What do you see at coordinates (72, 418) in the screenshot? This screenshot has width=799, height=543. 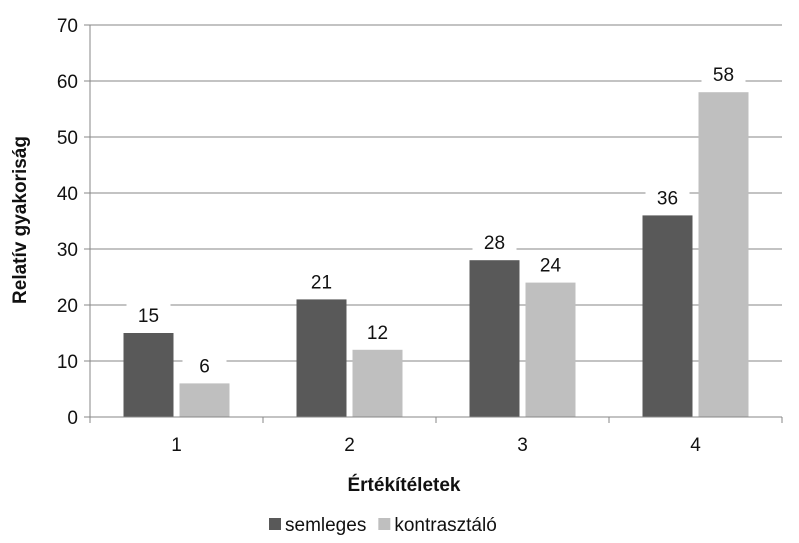 I see `y-tick-label: 0` at bounding box center [72, 418].